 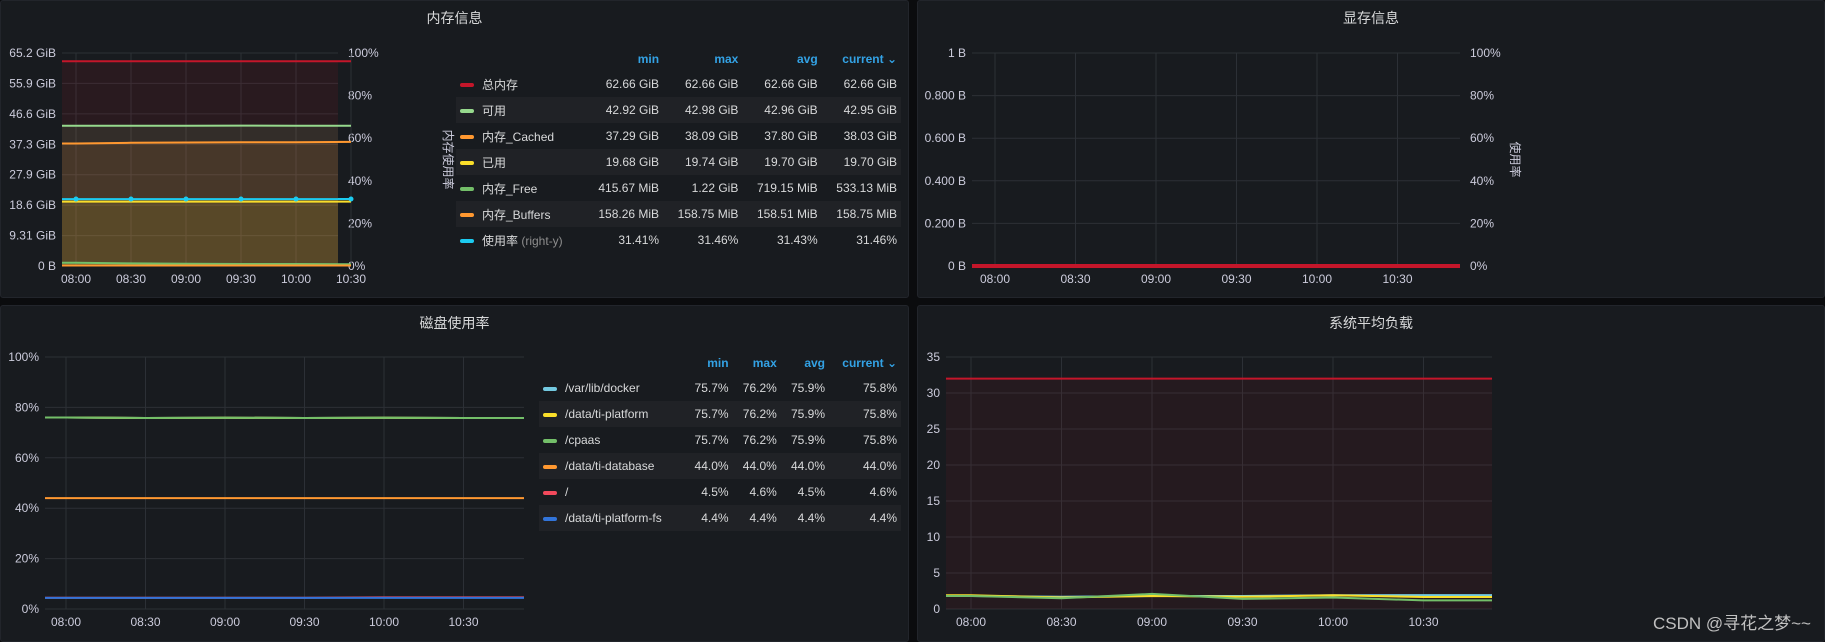 I want to click on legend-series-name: /data/ti-platform-fs, so click(x=612, y=518).